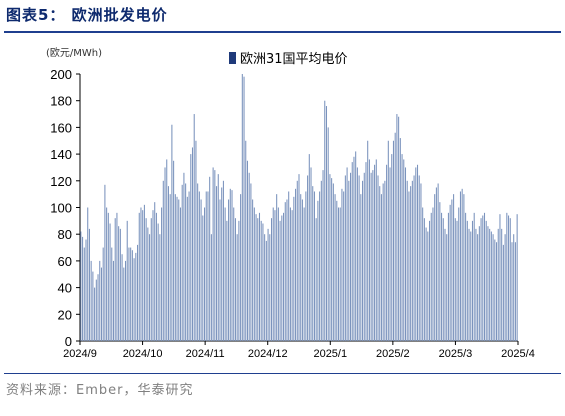  What do you see at coordinates (65, 261) in the screenshot?
I see `y-tick-label: 60` at bounding box center [65, 261].